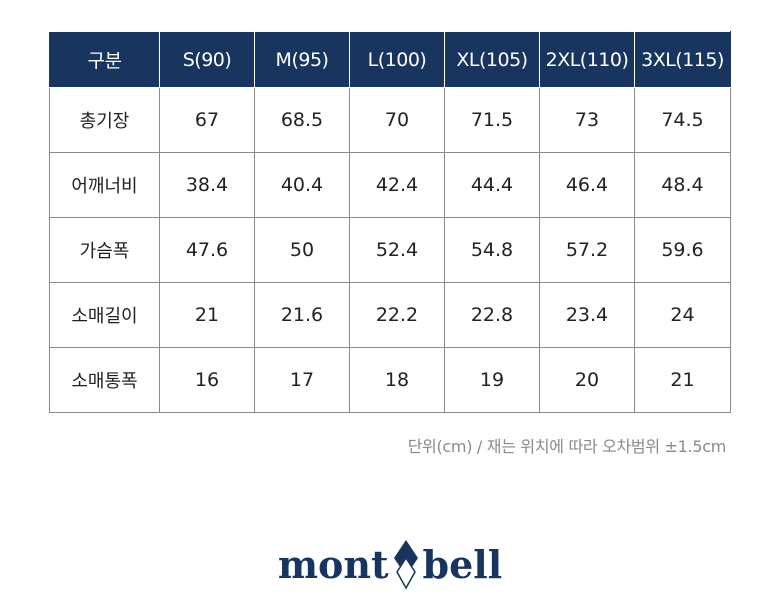  What do you see at coordinates (302, 250) in the screenshot?
I see `table-cell: 50` at bounding box center [302, 250].